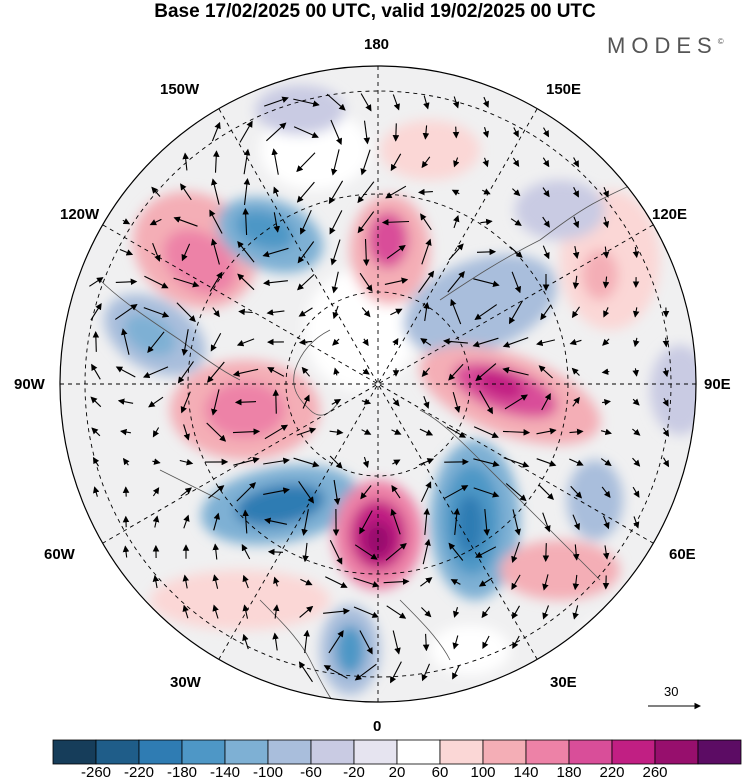  What do you see at coordinates (670, 214) in the screenshot?
I see `lon-label-120e: 120E` at bounding box center [670, 214].